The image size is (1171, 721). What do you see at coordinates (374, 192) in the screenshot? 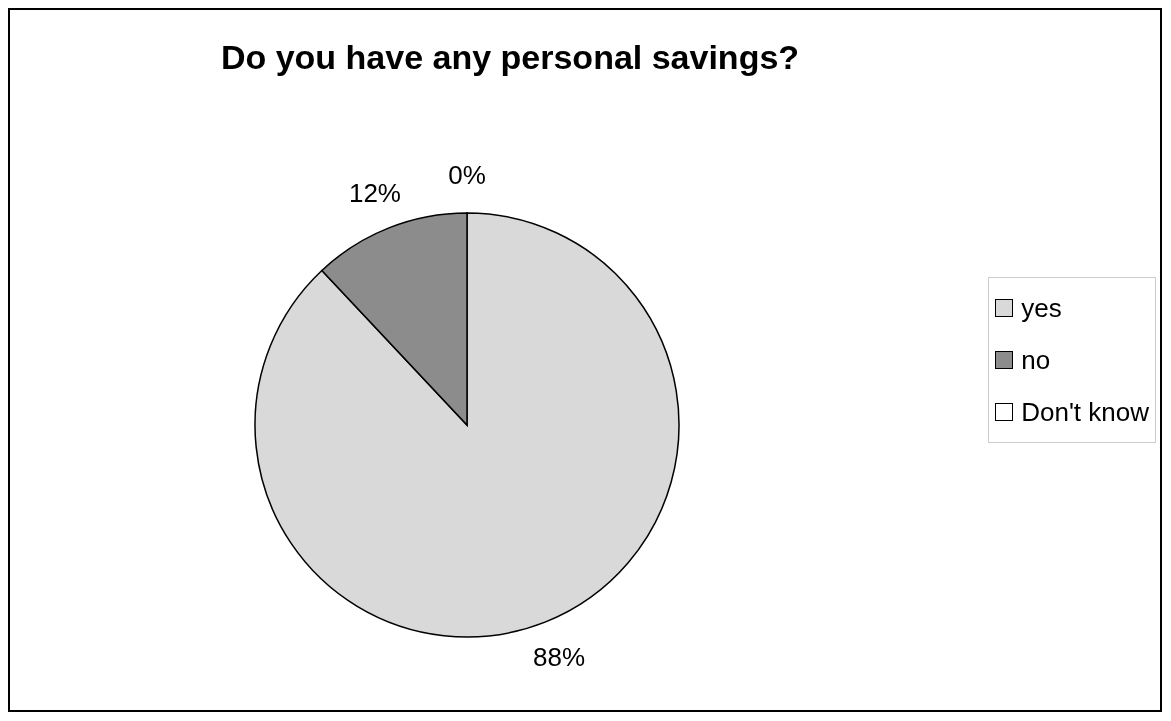
I see `data-label: 12%` at bounding box center [374, 192].